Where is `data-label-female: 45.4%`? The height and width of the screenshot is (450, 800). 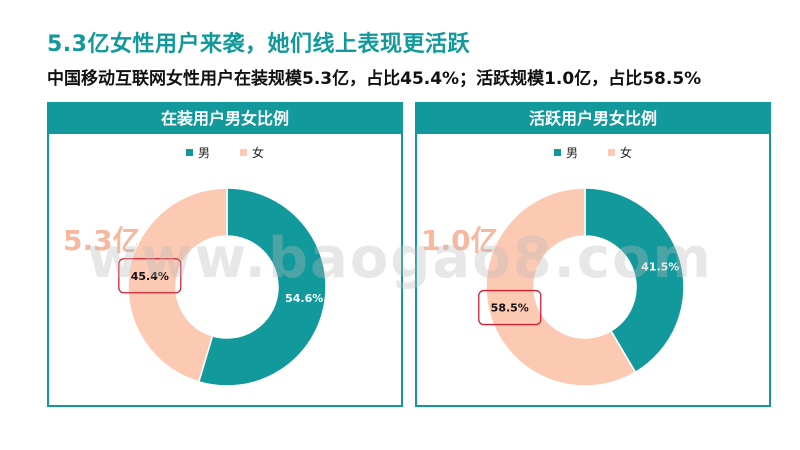 data-label-female: 45.4% is located at coordinates (150, 276).